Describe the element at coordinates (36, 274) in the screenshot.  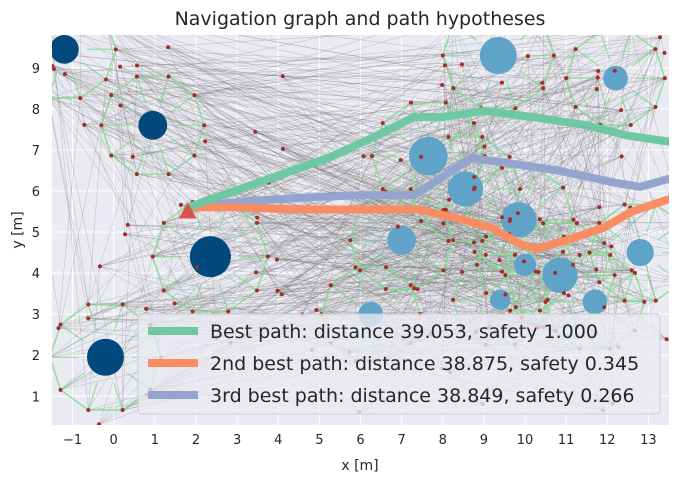
I see `y-tick-label: 4` at that location.